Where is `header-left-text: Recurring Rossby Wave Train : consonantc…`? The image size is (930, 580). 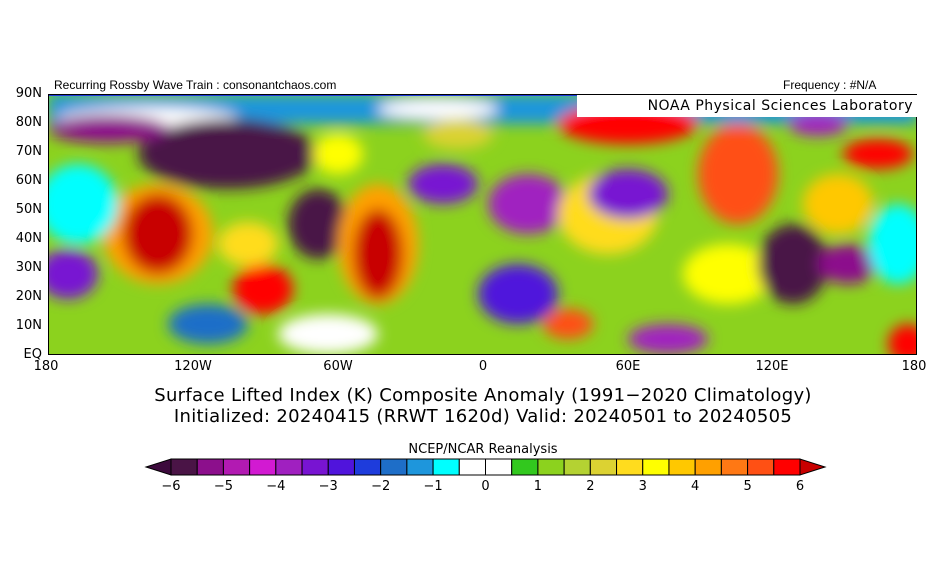
header-left-text: Recurring Rossby Wave Train : consonantc… is located at coordinates (195, 85).